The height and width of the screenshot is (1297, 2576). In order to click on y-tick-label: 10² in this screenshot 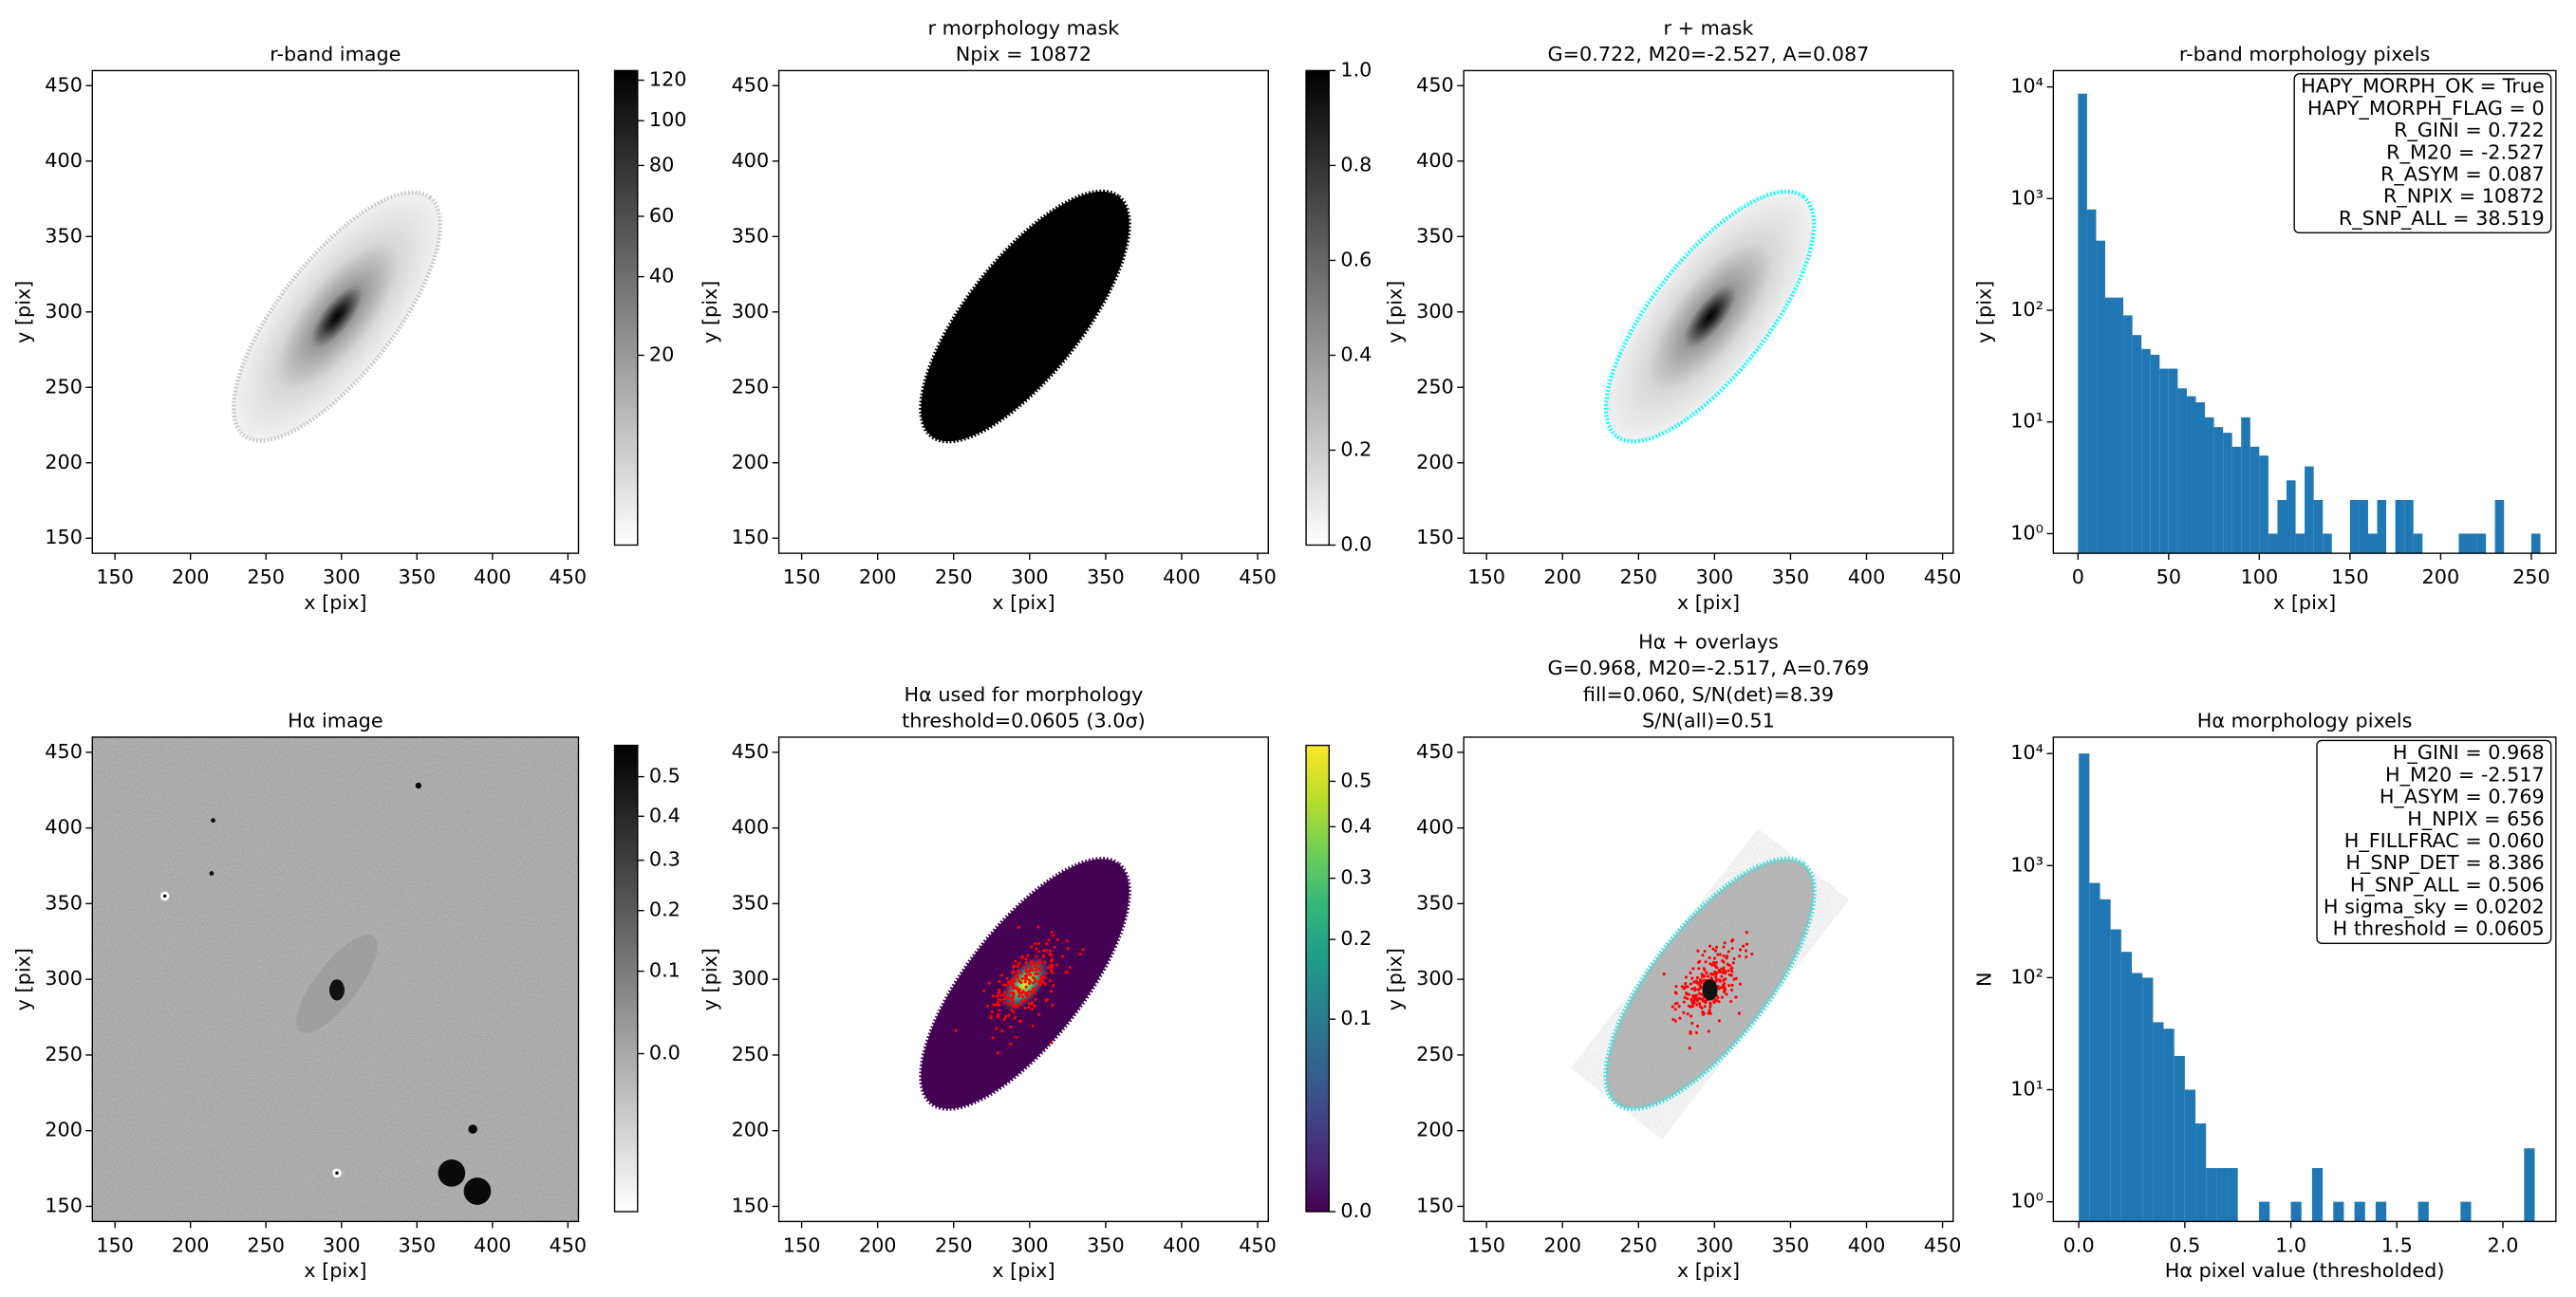, I will do `click(2027, 977)`.